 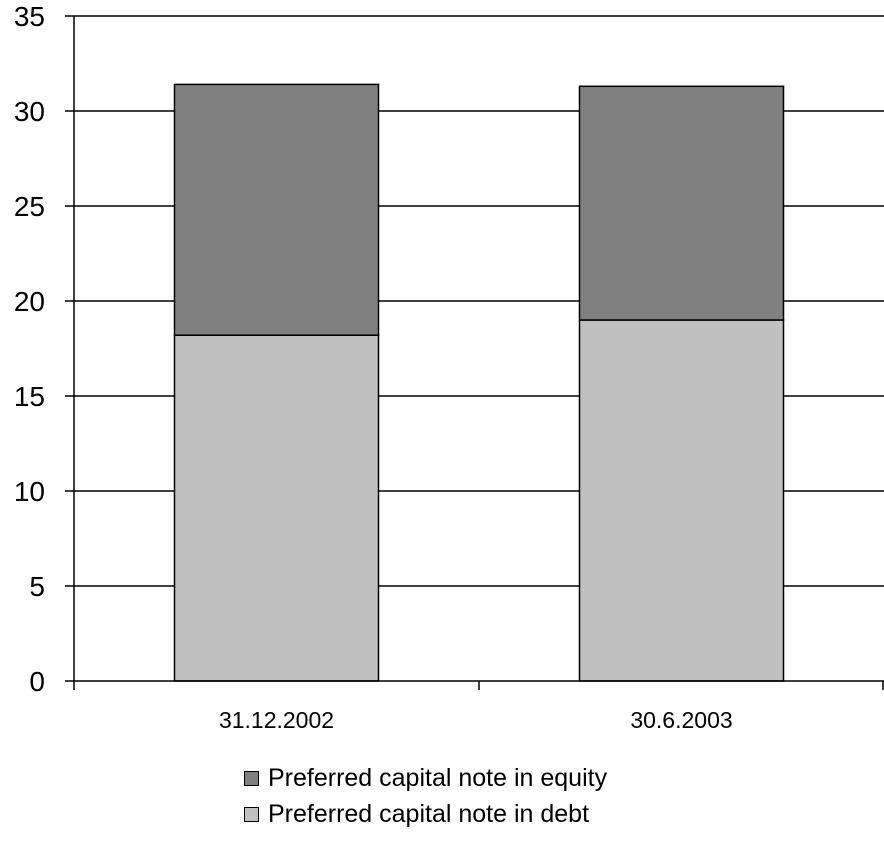 I want to click on legend-label-debt: Preferred capital note in debt, so click(x=429, y=813).